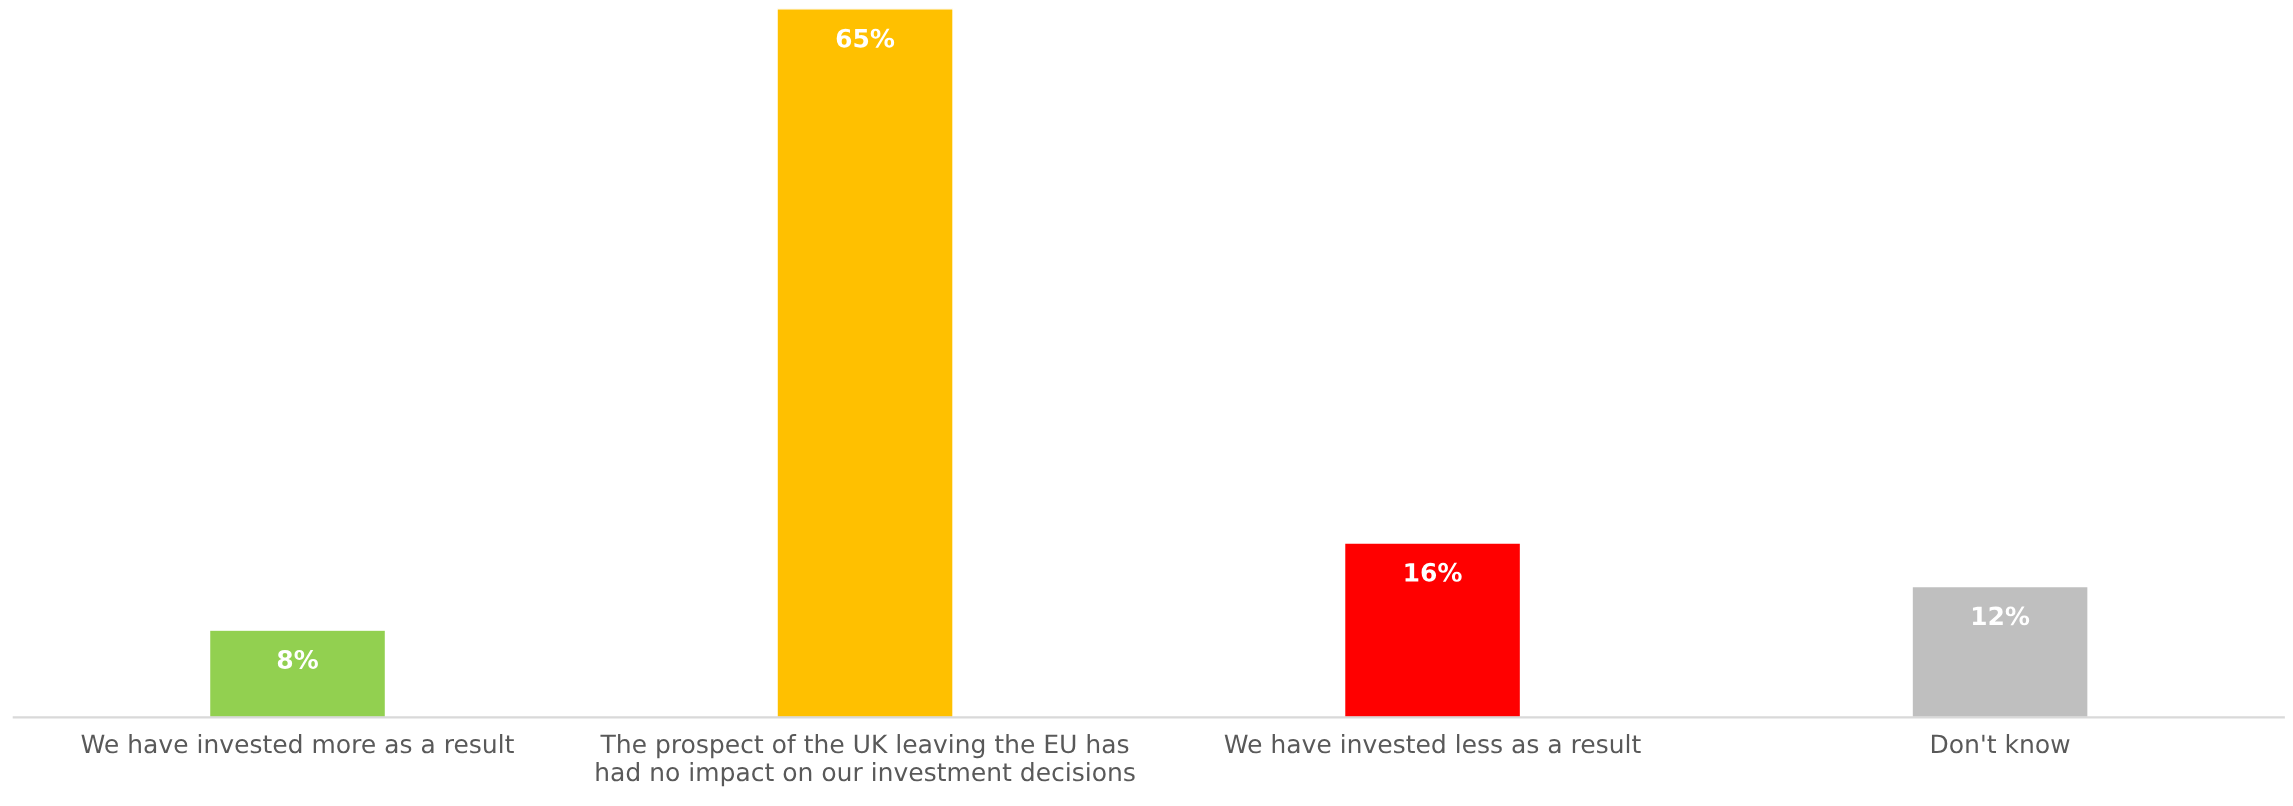  What do you see at coordinates (297, 744) in the screenshot?
I see `x-tick-label: We have invested more as a result` at bounding box center [297, 744].